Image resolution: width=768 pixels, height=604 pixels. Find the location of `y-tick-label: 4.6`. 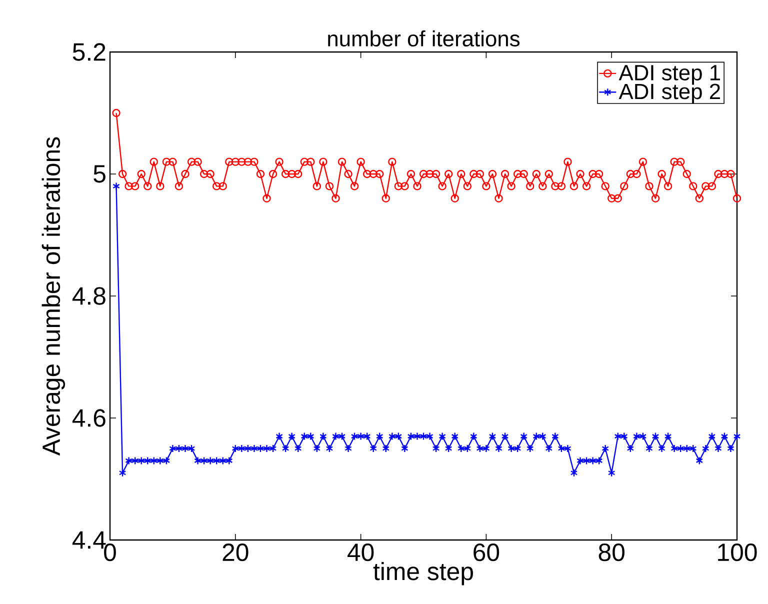

y-tick-label: 4.6 is located at coordinates (89, 418).